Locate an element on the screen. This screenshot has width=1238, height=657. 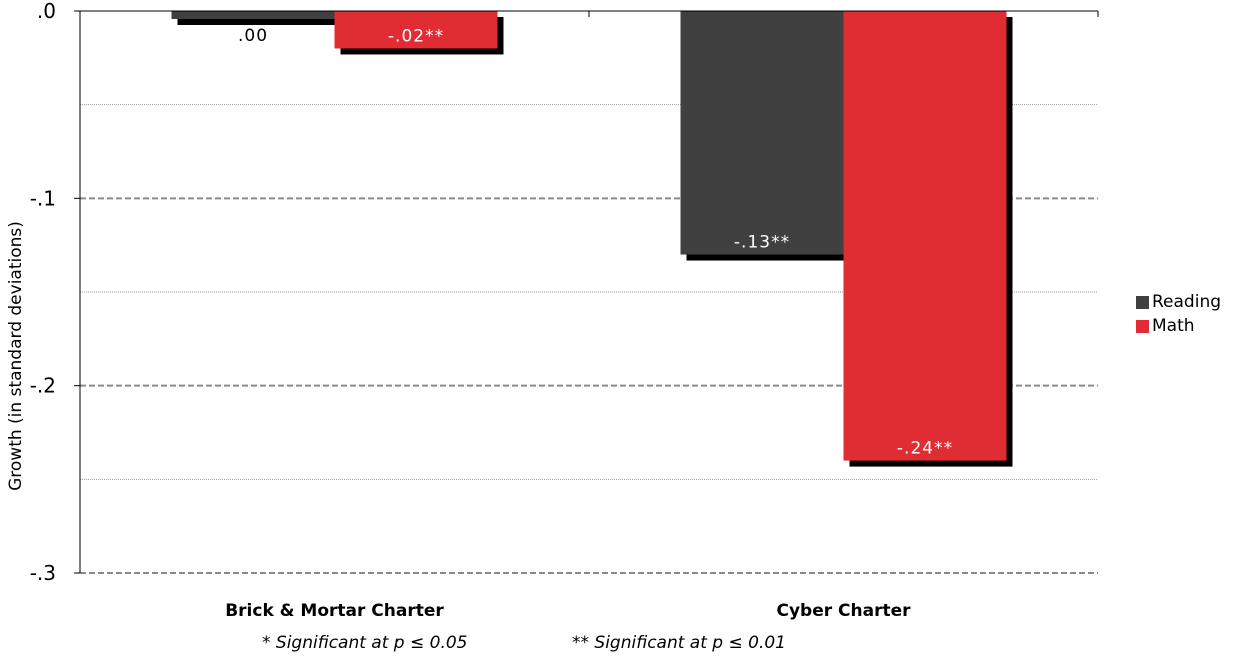
y-axis-label: Growth (in standard deviations) is located at coordinates (16, 356).